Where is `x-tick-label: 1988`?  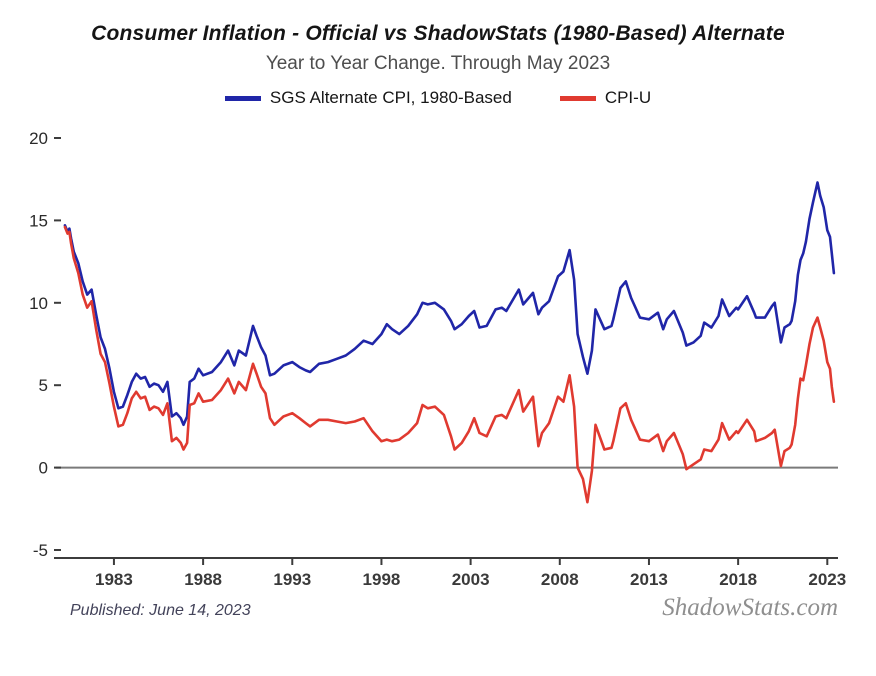
x-tick-label: 1988 is located at coordinates (203, 579).